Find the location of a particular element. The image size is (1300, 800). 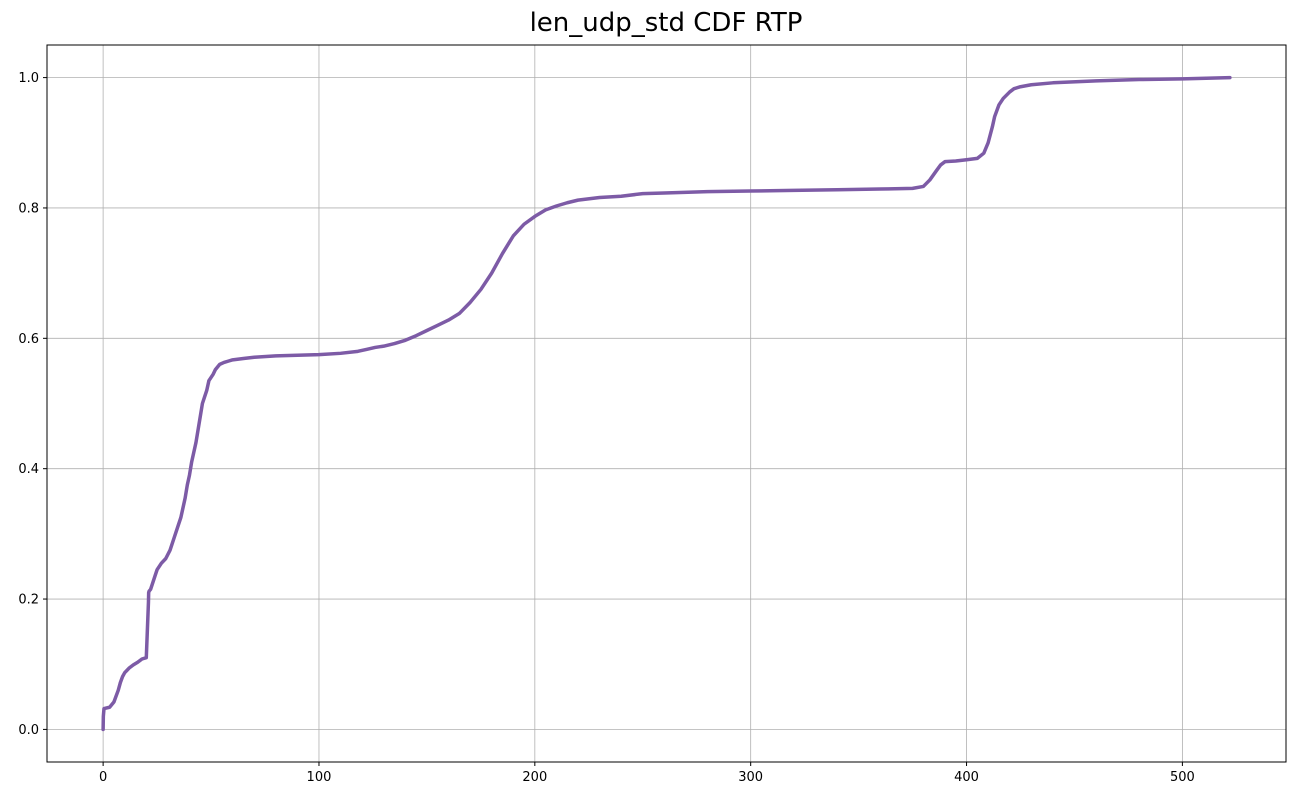

y-tick-label: 0.4 is located at coordinates (28, 469).